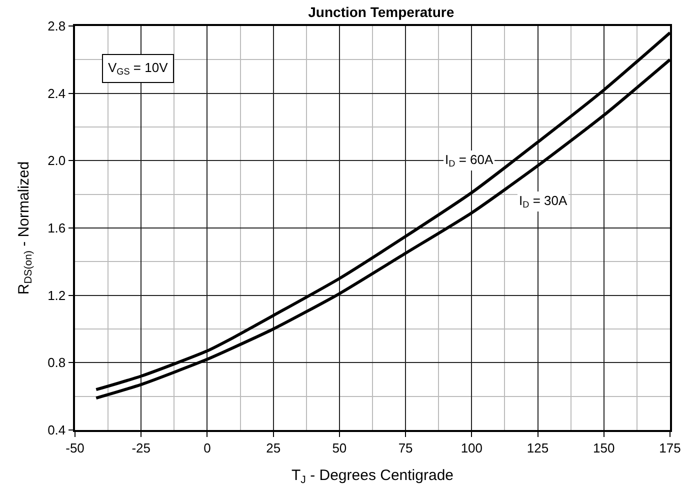 This screenshot has width=693, height=493. Describe the element at coordinates (469, 160) in the screenshot. I see `series-label: I$_{D}$ = 60A` at that location.